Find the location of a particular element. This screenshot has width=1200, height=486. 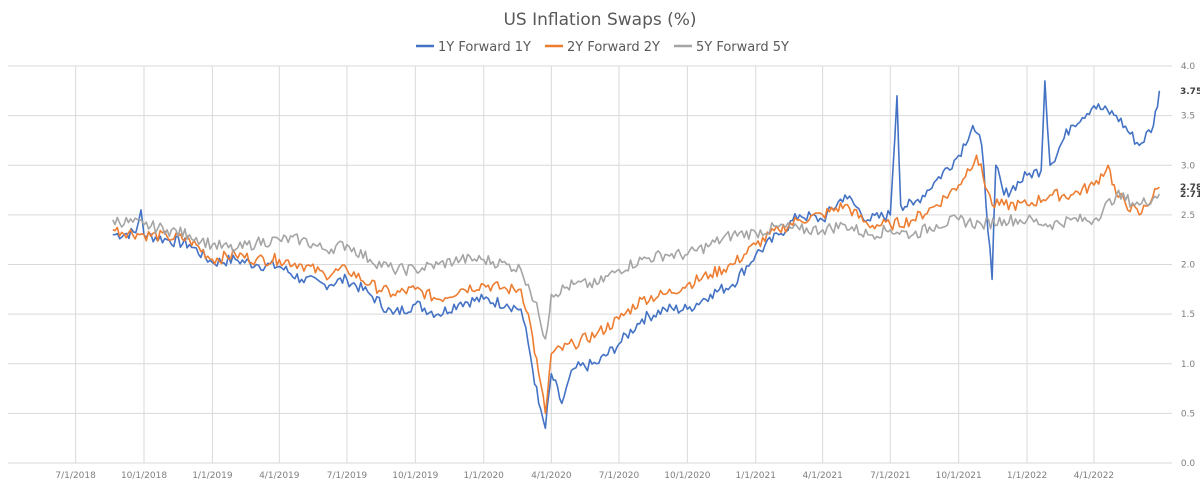

x-tick-label: 10/1/2021 is located at coordinates (959, 476).